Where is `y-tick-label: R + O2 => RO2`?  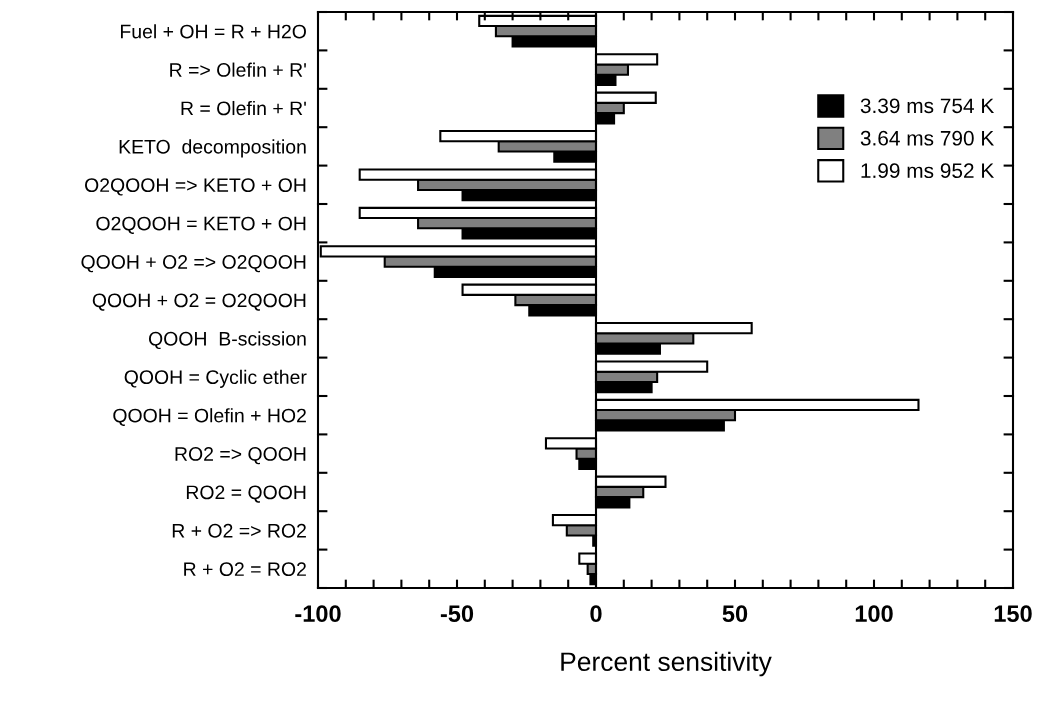
y-tick-label: R + O2 => RO2 is located at coordinates (239, 530).